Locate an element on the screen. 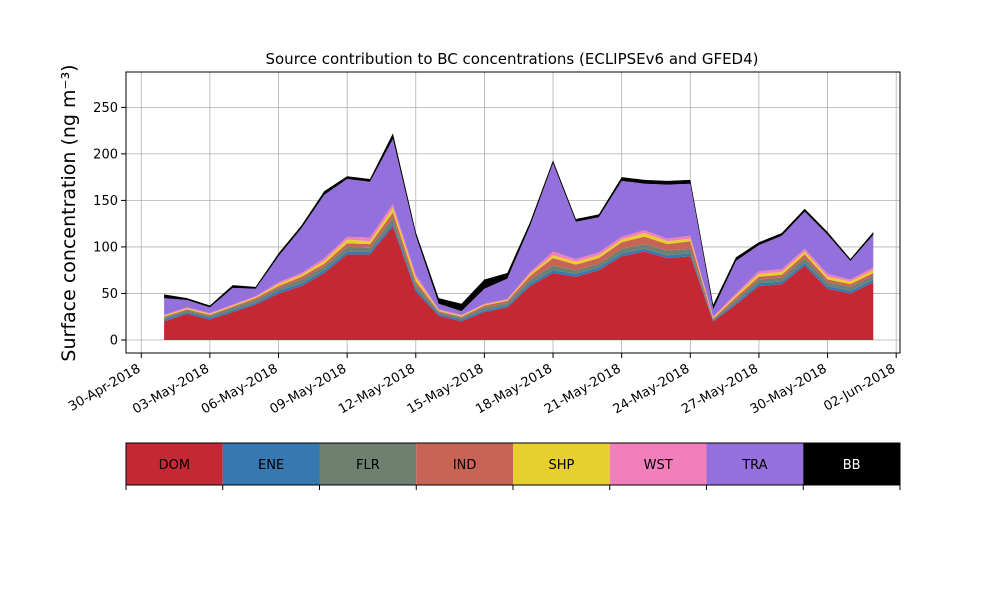 The width and height of the screenshot is (1000, 600). y-axis-label: Surface concentration (ng m⁻³) is located at coordinates (69, 212).